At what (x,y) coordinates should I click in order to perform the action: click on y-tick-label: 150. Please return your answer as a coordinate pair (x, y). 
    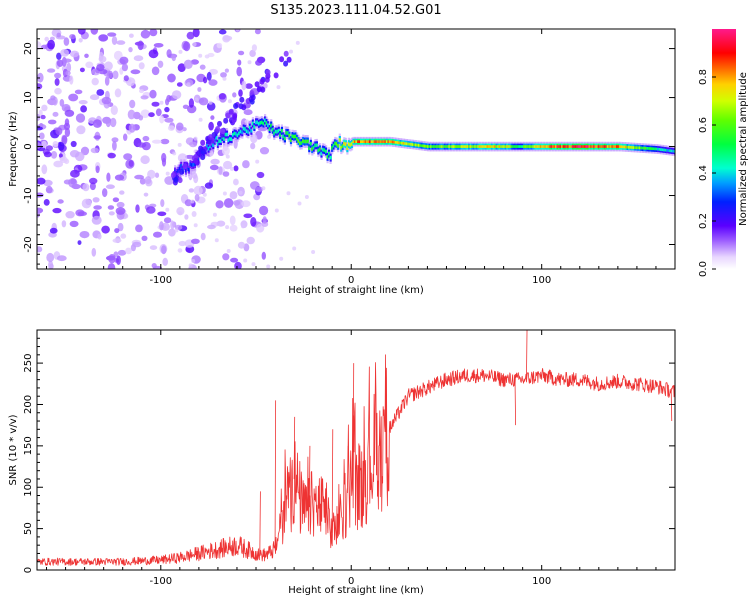
    Looking at the image, I should click on (28, 445).